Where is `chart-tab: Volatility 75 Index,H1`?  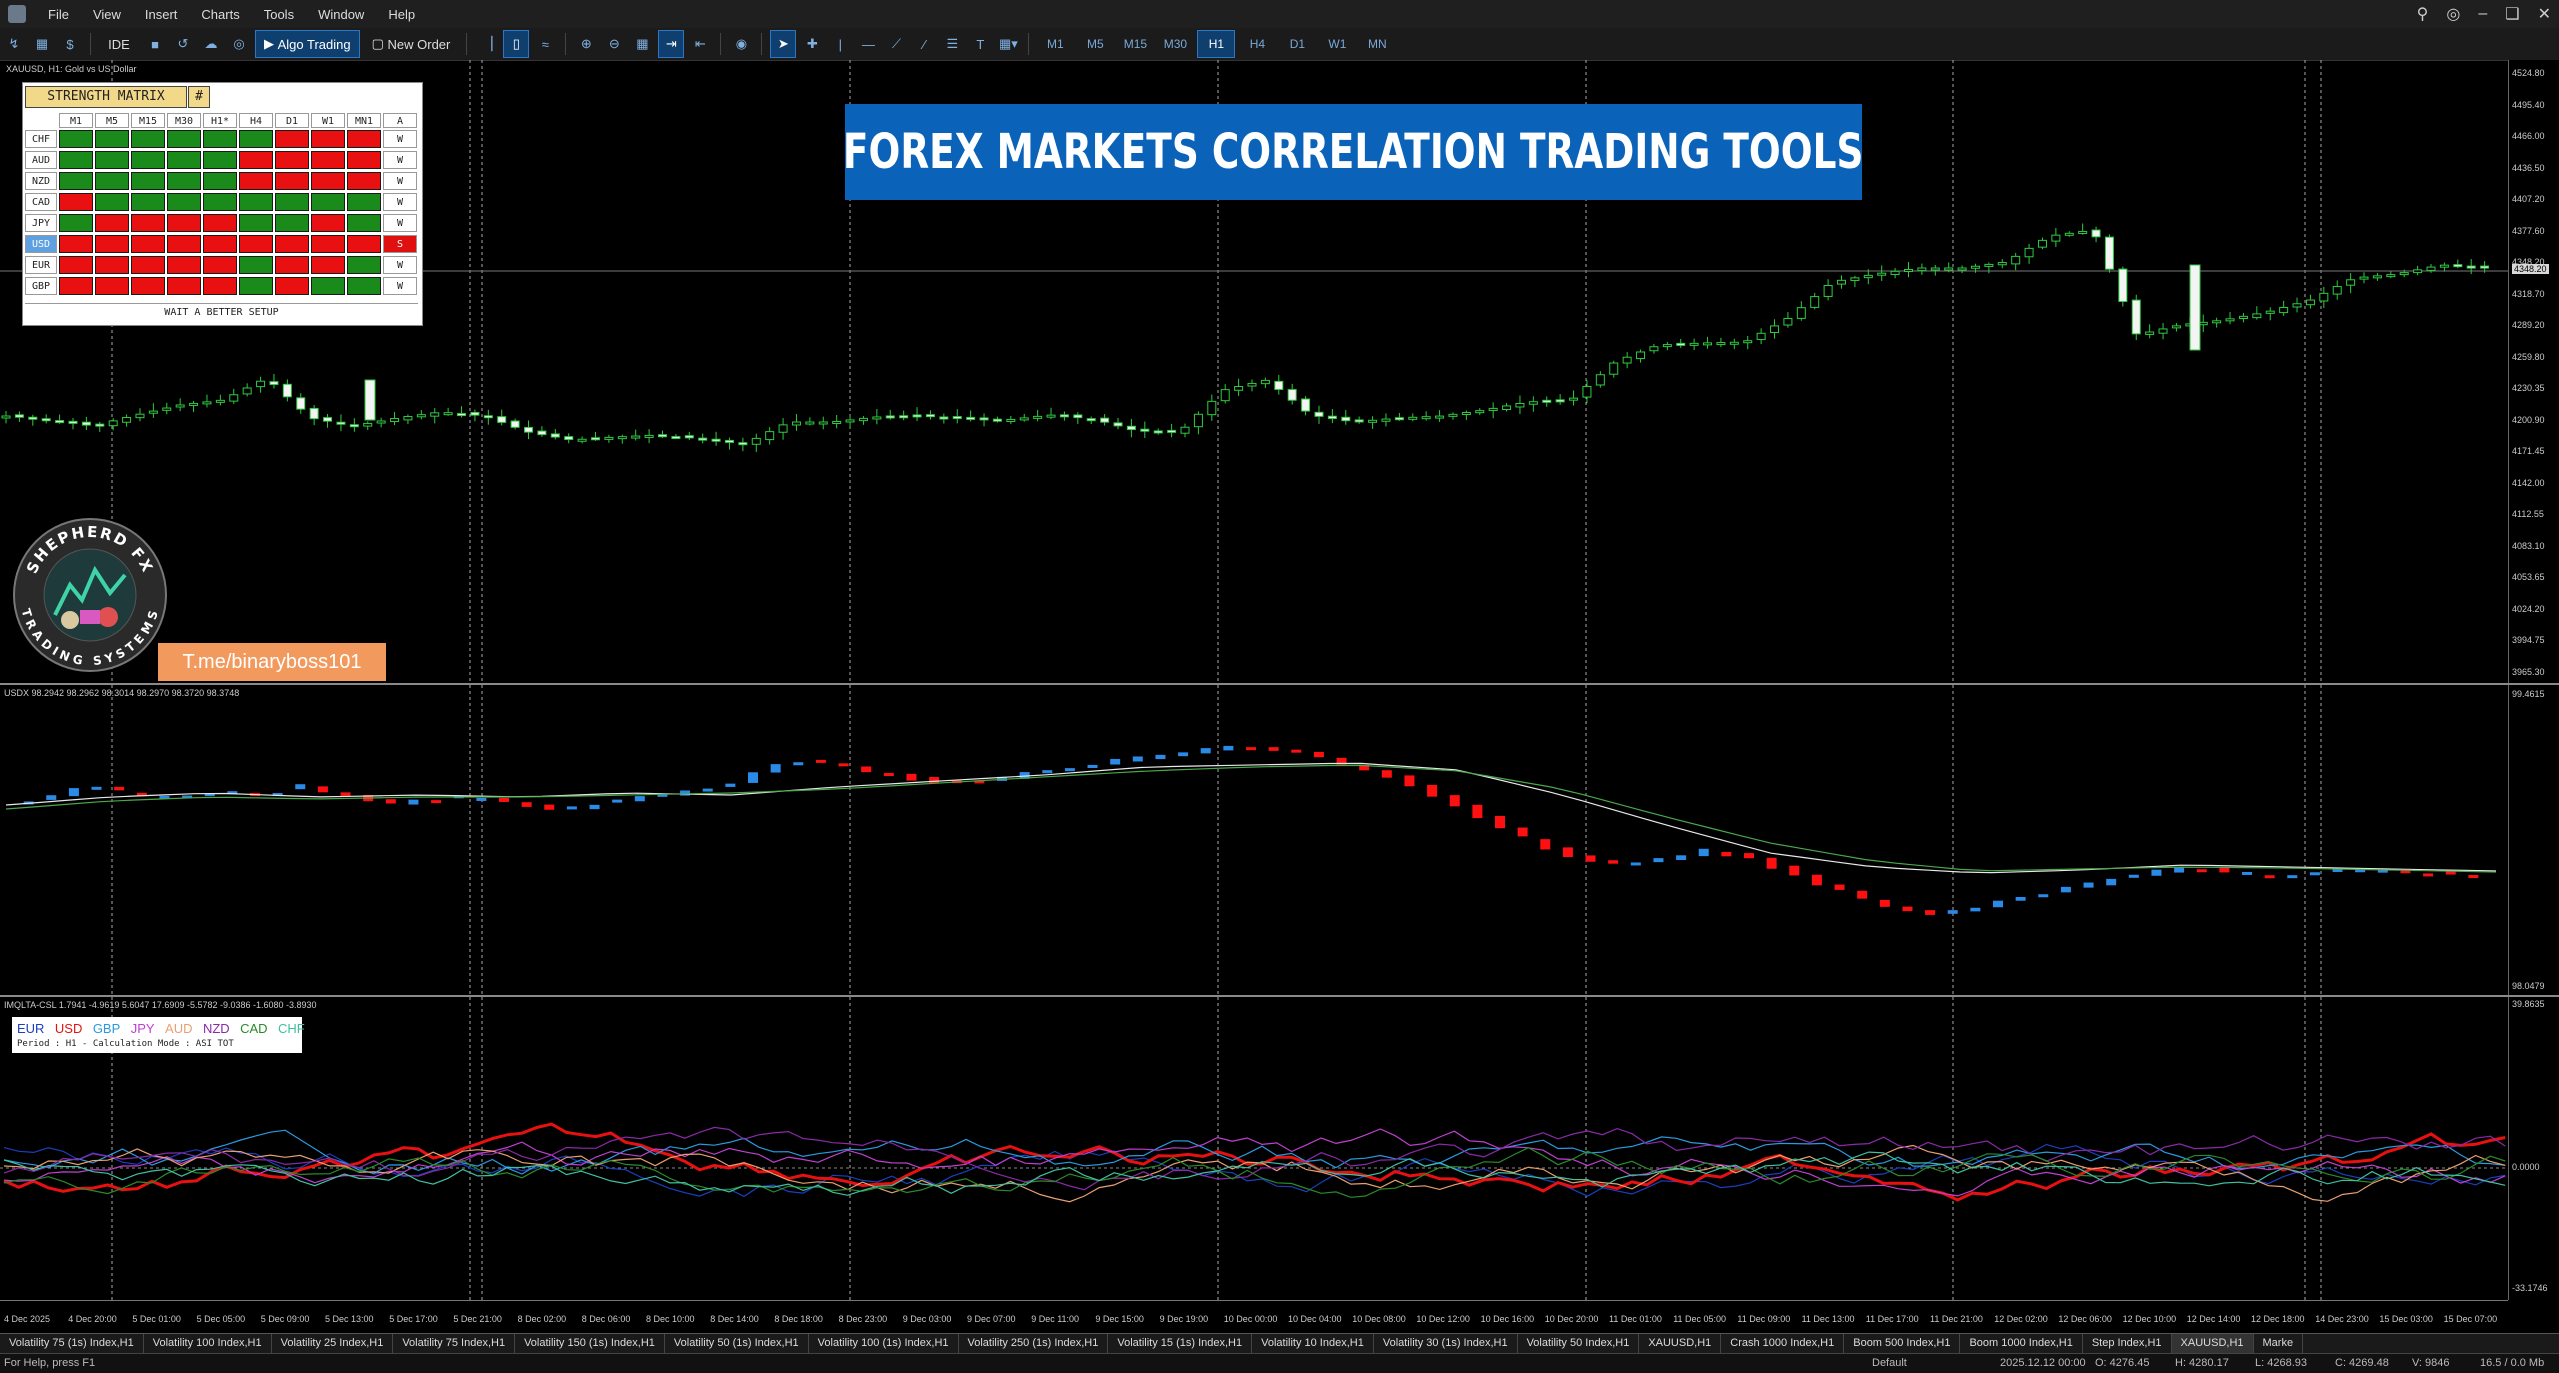 chart-tab: Volatility 75 Index,H1 is located at coordinates (454, 1344).